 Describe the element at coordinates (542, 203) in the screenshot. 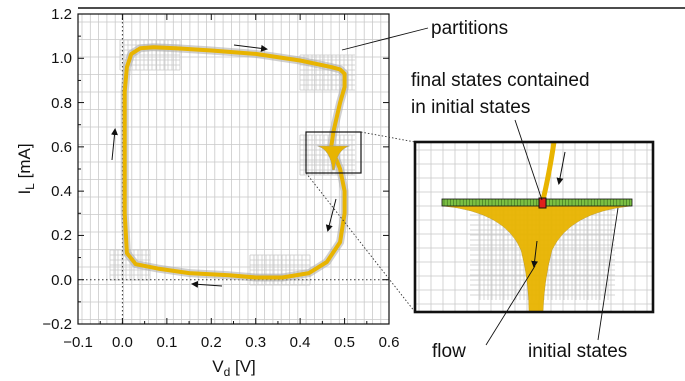

I see `final-states-box` at that location.